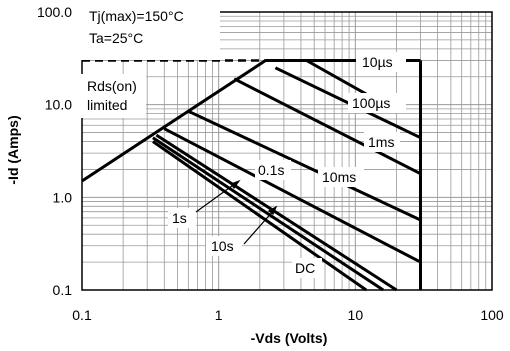 The image size is (510, 351). Describe the element at coordinates (305, 268) in the screenshot. I see `curve-label-dc: DC` at that location.